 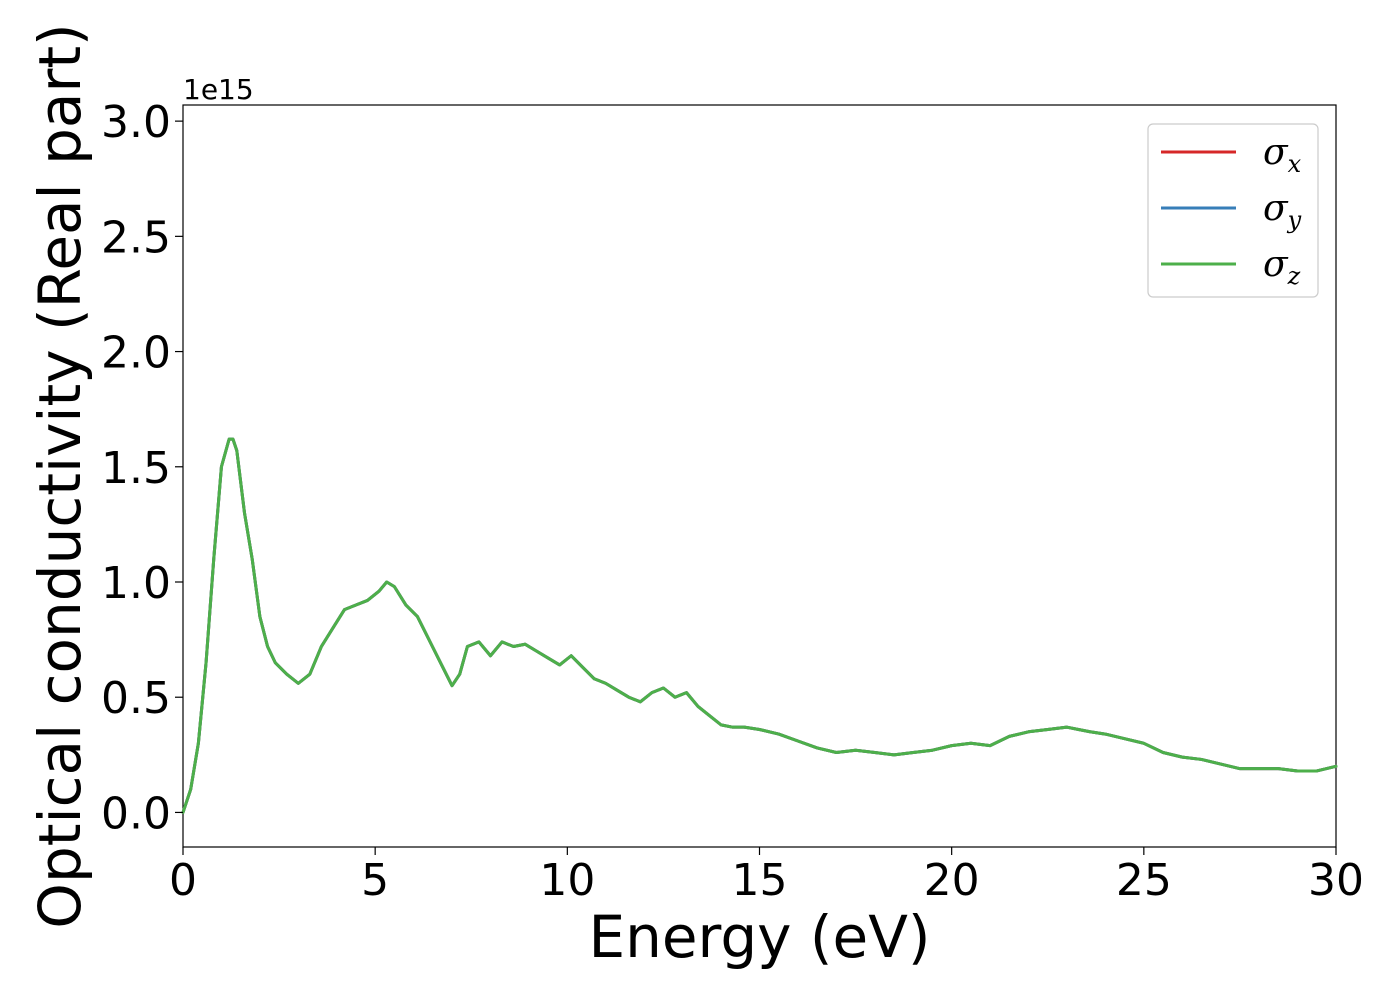 I want to click on x-tick-label: 30, so click(x=1336, y=880).